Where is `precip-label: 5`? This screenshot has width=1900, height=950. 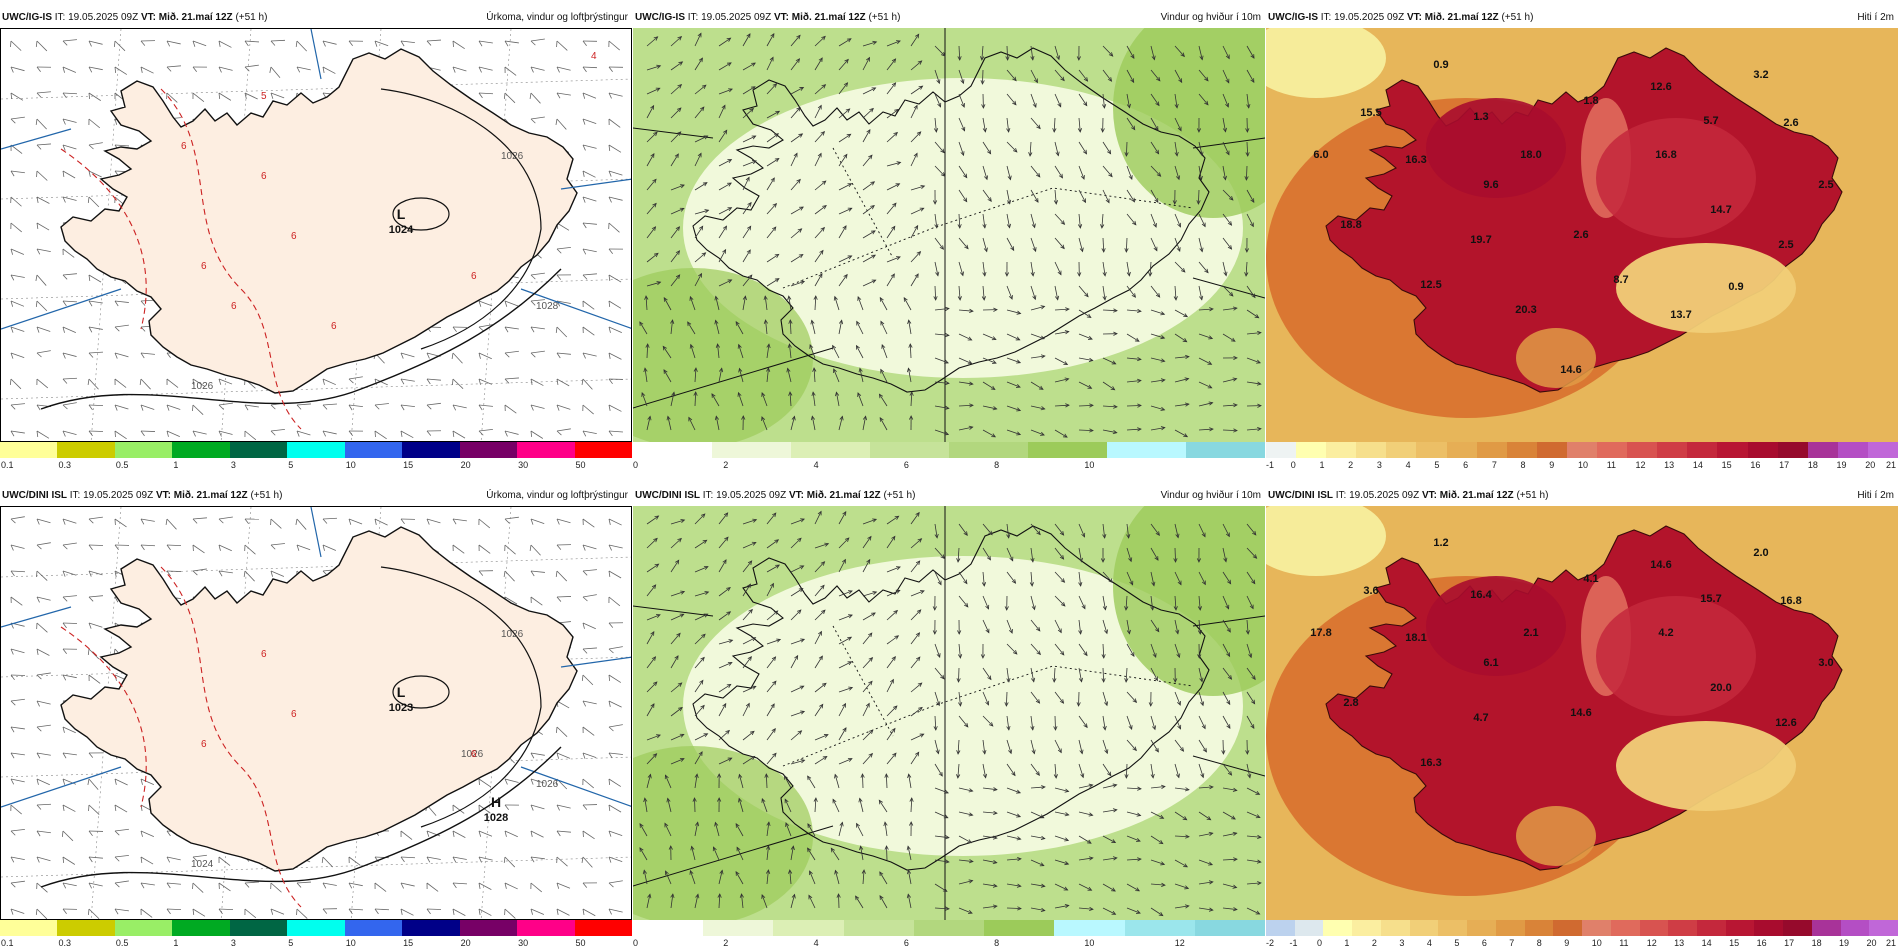
precip-label: 5 is located at coordinates (264, 96).